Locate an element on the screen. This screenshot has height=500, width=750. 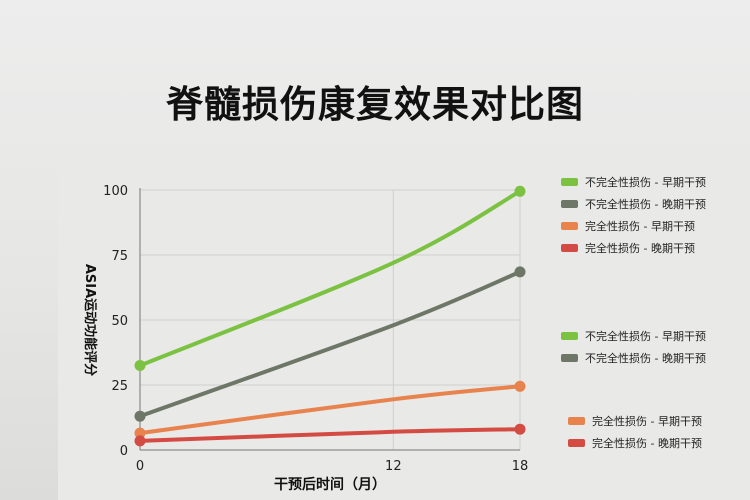
legend-block-3: 完全性损伤 - 早期干预 完全性损伤 - 晚期干预 is located at coordinates (635, 432).